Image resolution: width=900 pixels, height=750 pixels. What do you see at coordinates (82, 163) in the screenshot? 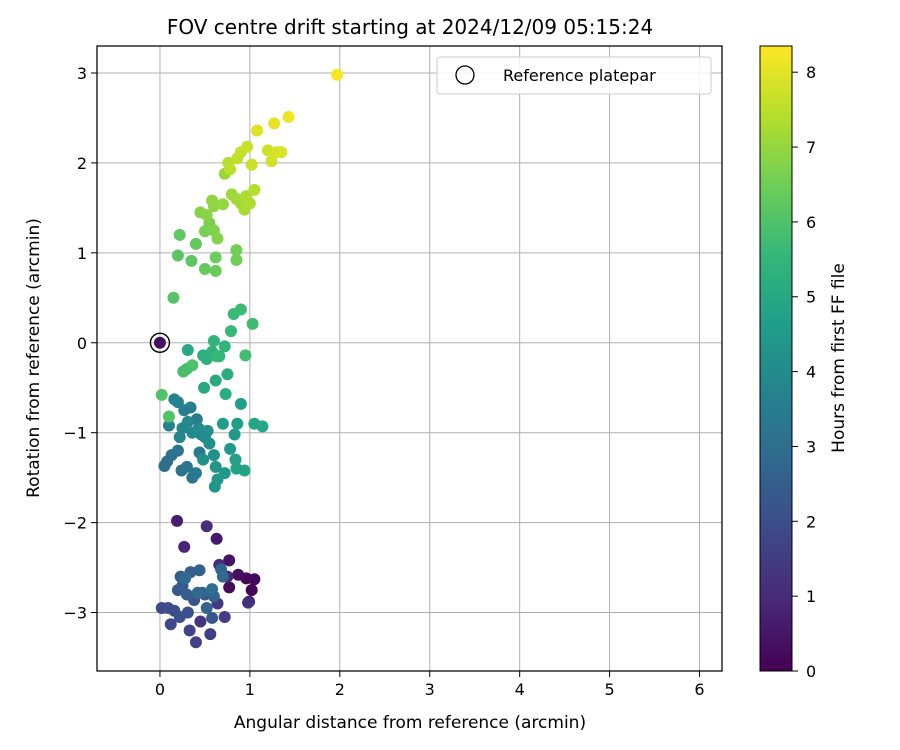
I see `y-tick-label: 2` at bounding box center [82, 163].